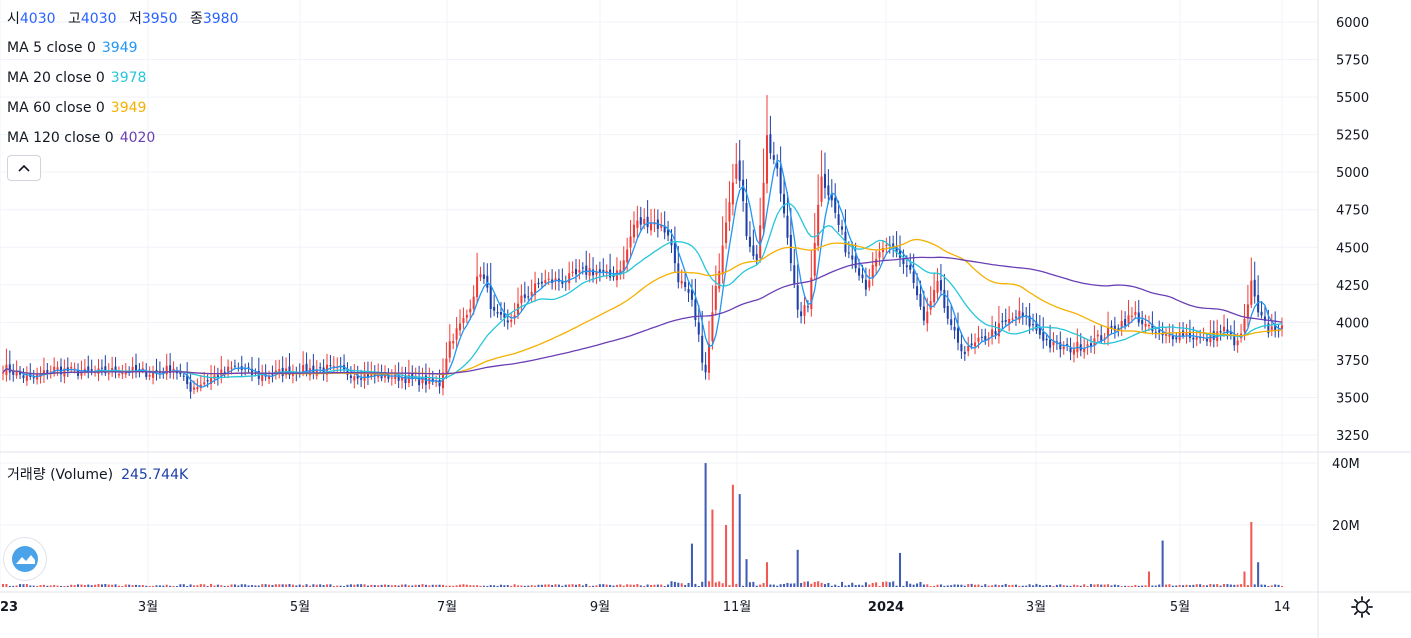 This screenshot has height=638, width=1411. I want to click on ma5-legend: MA 5 close 0 3949, so click(72, 48).